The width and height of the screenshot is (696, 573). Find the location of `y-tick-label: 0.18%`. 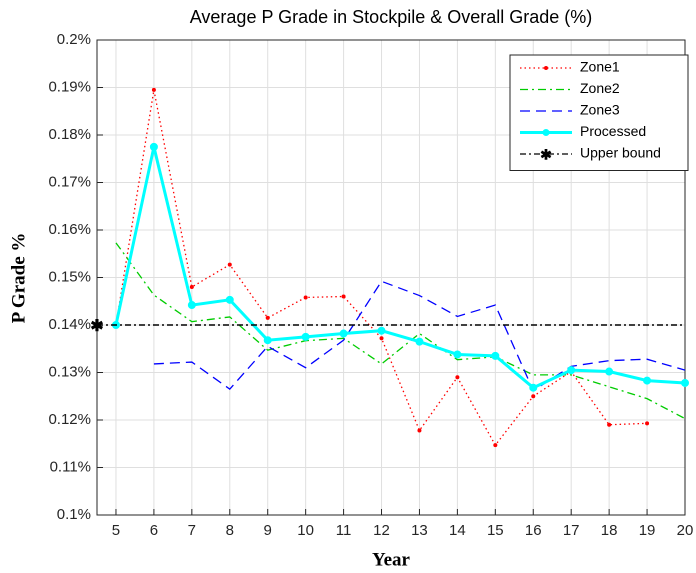

y-tick-label: 0.18% is located at coordinates (69, 134).